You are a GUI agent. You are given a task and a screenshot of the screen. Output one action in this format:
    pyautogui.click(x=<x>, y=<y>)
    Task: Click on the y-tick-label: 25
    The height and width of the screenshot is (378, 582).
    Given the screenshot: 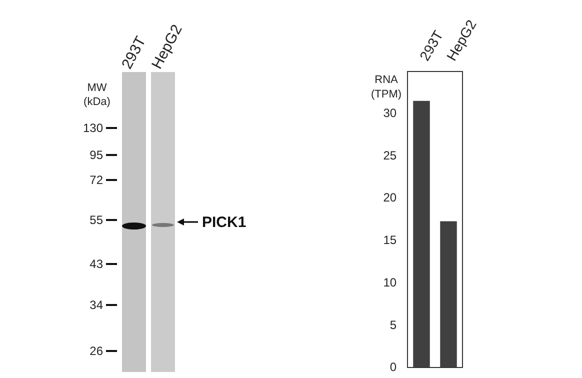 What is the action you would take?
    pyautogui.click(x=390, y=155)
    